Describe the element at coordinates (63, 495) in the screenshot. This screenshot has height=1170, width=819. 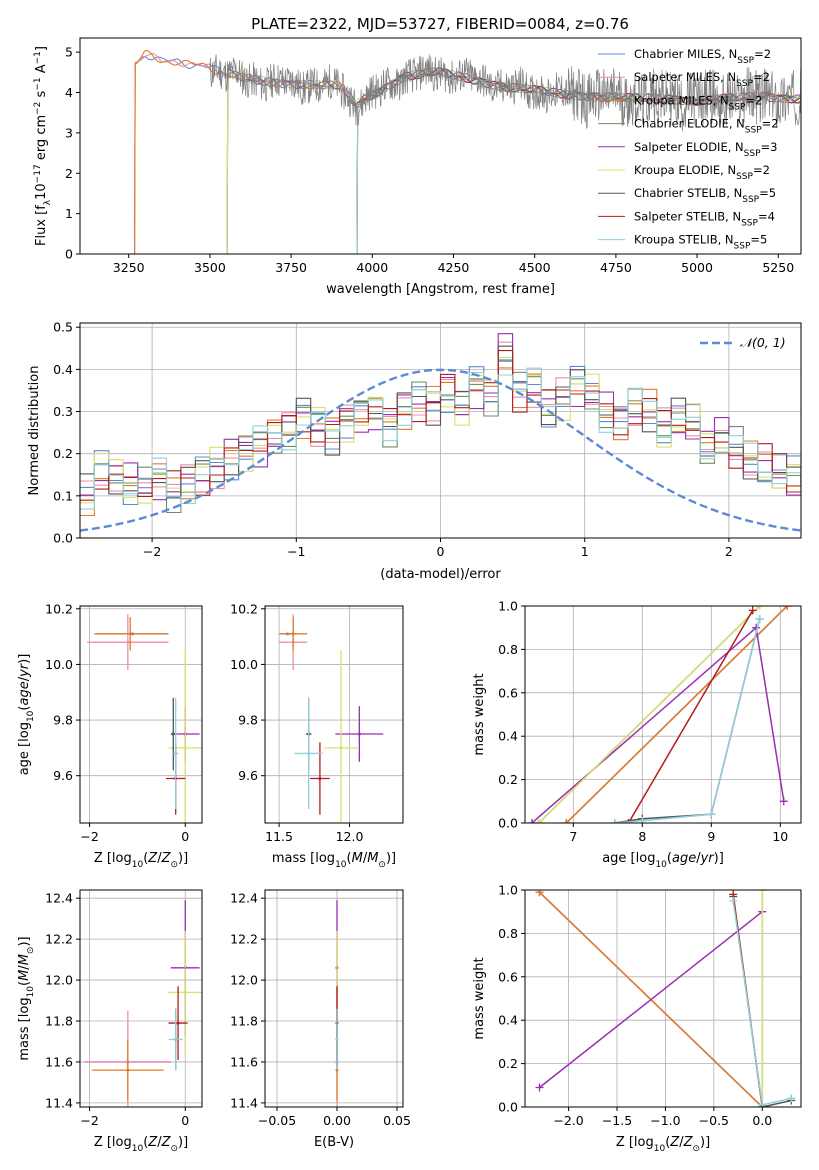
I see `y-tick-label: 0.1` at that location.